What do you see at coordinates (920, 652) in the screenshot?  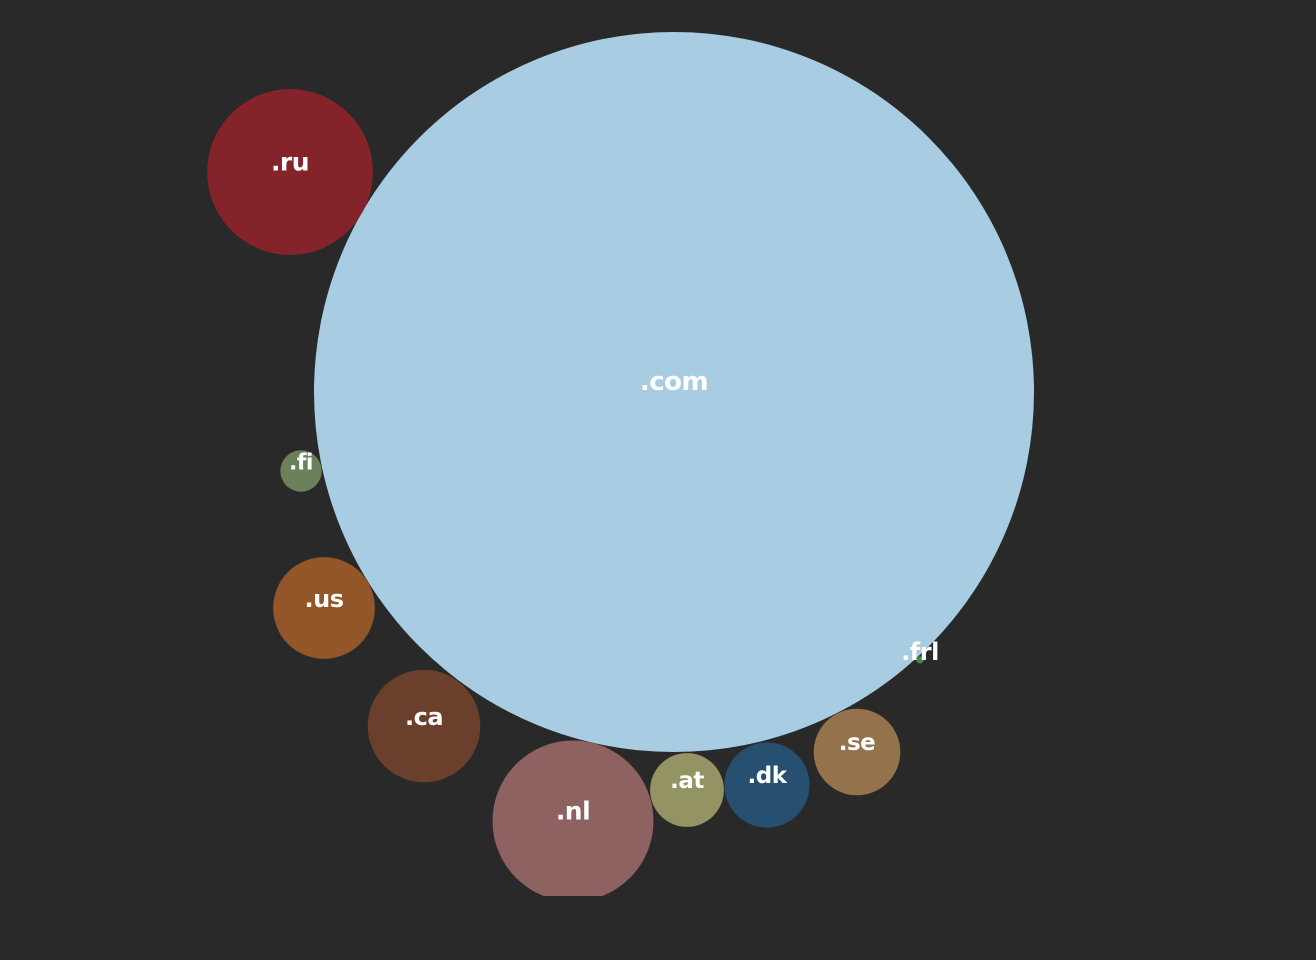 I see `bubble-label-frl: .frl` at bounding box center [920, 652].